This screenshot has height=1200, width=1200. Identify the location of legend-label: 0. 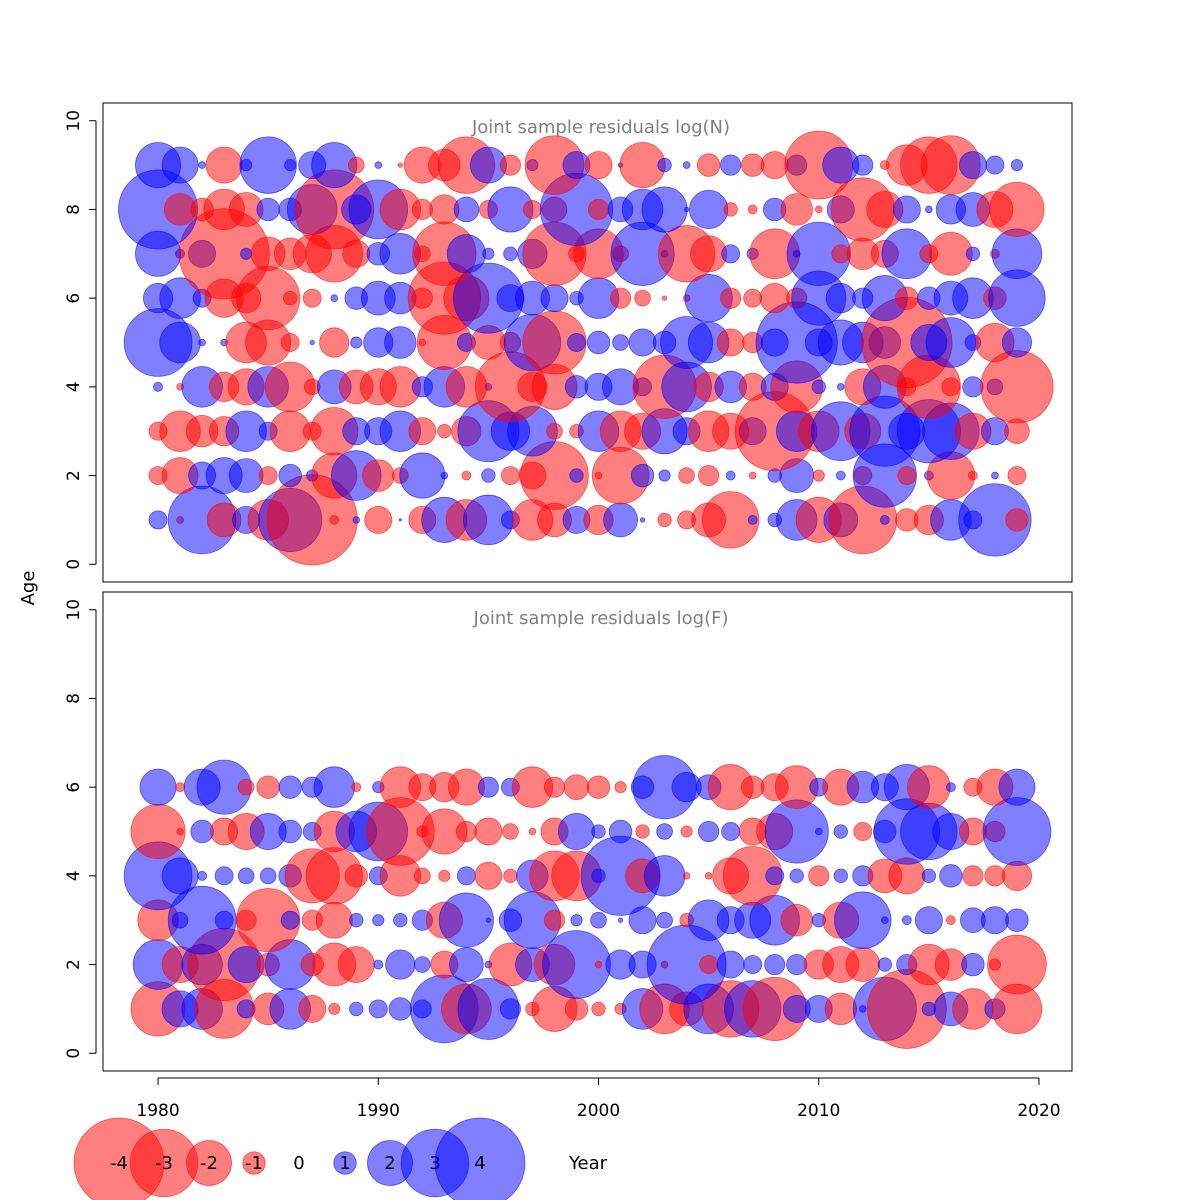
(298, 1163).